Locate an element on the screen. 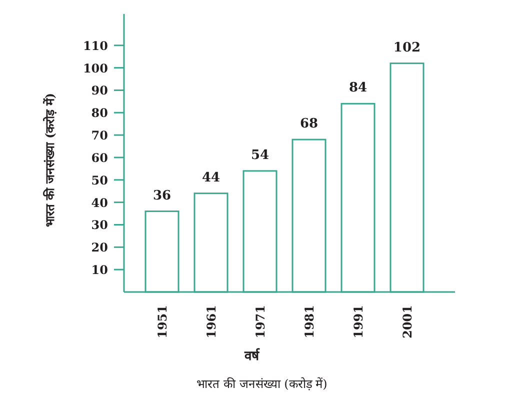 The height and width of the screenshot is (416, 525). y-tick-label: 40 is located at coordinates (99, 203).